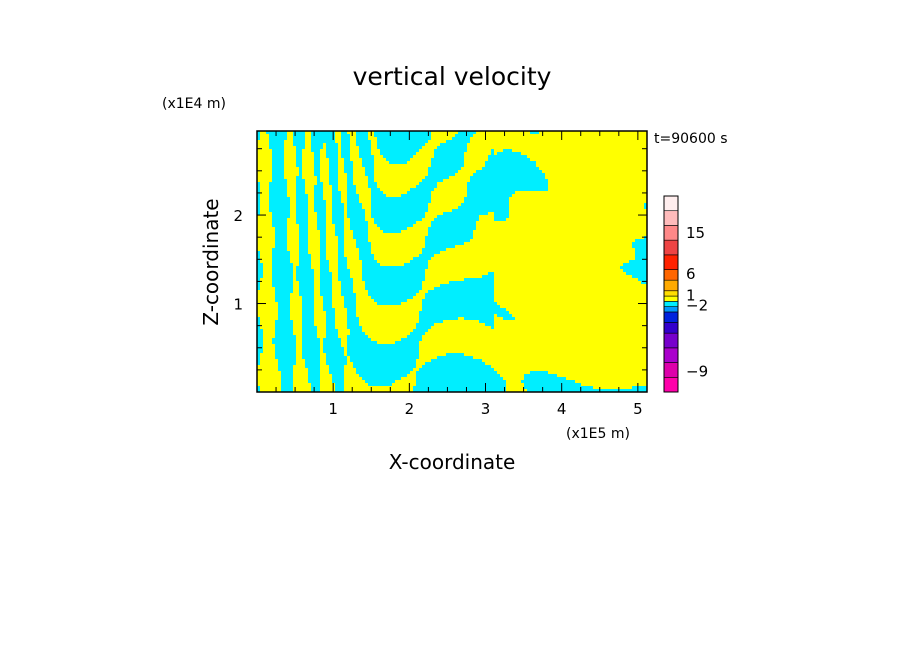  Describe the element at coordinates (697, 306) in the screenshot. I see `colorbar-label: −2` at that location.